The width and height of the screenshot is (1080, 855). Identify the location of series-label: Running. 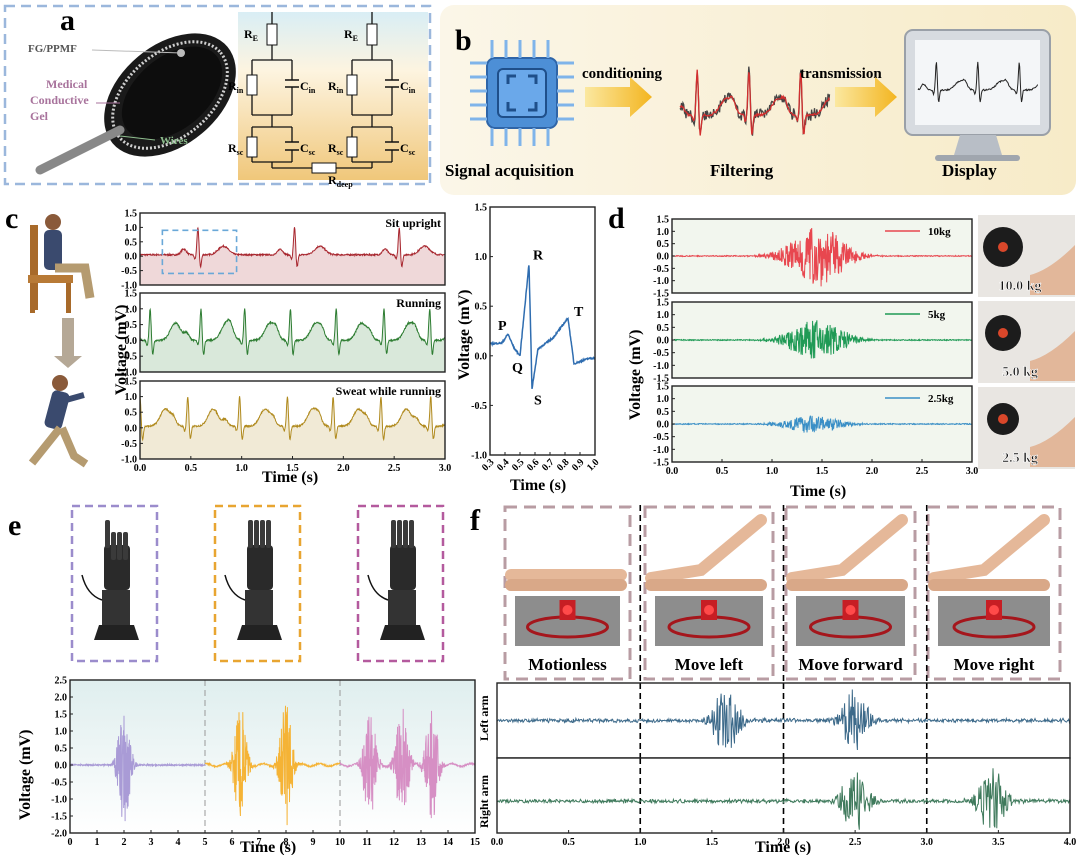
(418, 303).